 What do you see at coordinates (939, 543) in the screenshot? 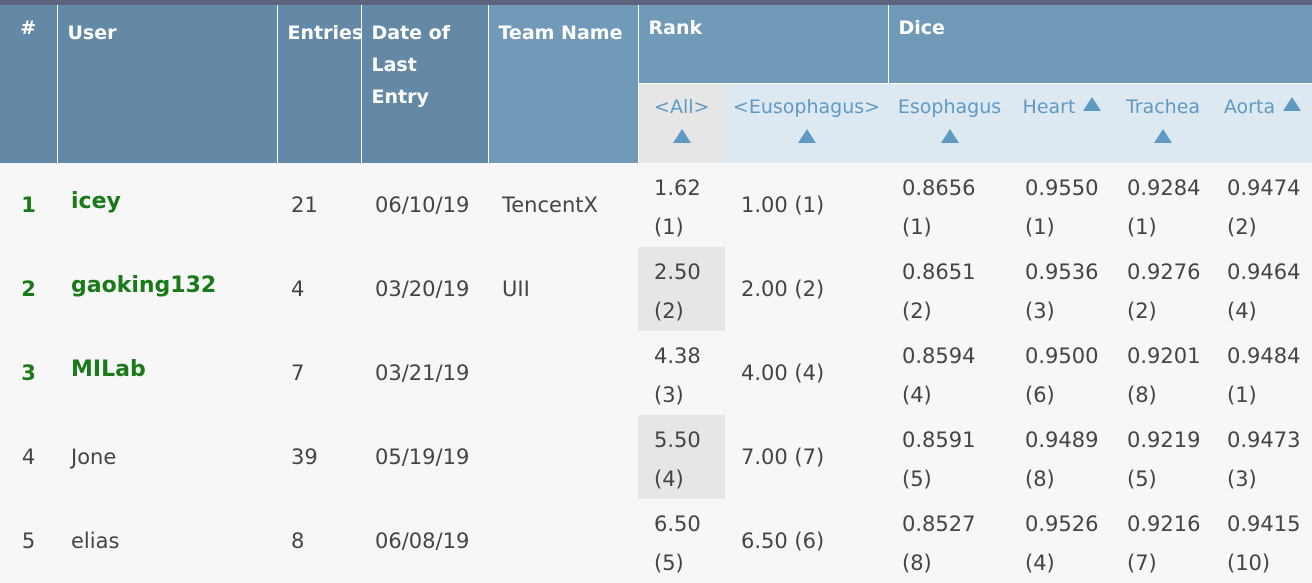
I see `row-dice-esophagus: 0.8527 (8)` at bounding box center [939, 543].